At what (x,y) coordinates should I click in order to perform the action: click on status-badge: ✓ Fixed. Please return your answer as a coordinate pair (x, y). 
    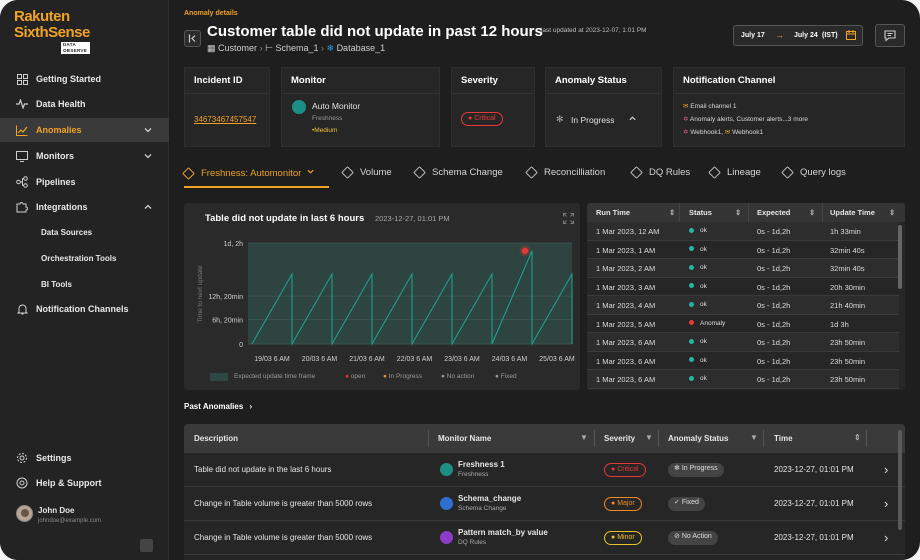
    Looking at the image, I should click on (686, 504).